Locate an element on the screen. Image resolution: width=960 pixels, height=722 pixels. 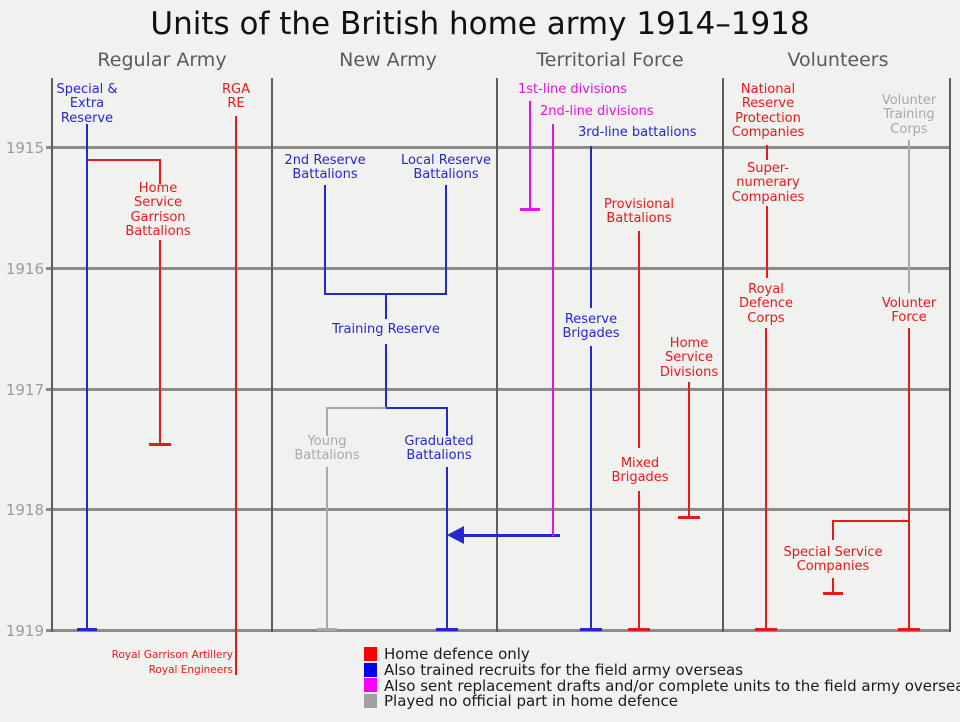
label-special-service-companies: Special Service Companies is located at coordinates (833, 560).